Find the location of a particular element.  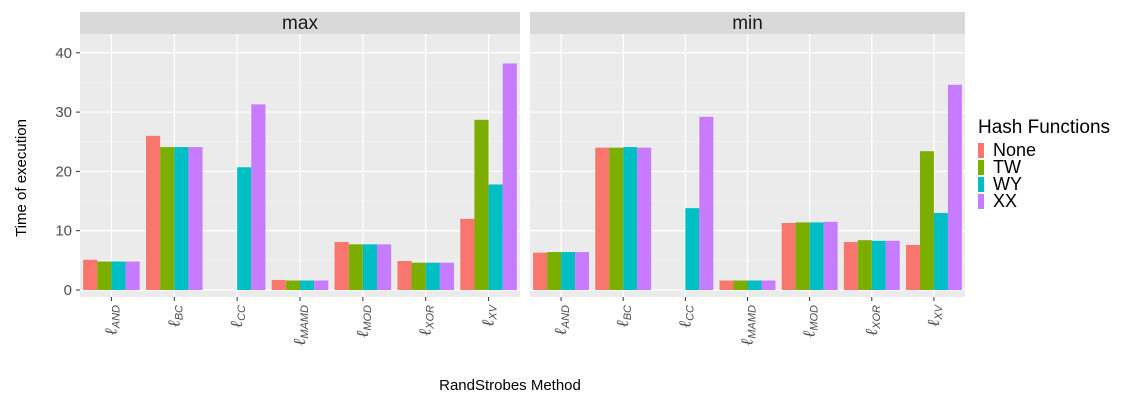

bar-min-and-xx is located at coordinates (582, 271).